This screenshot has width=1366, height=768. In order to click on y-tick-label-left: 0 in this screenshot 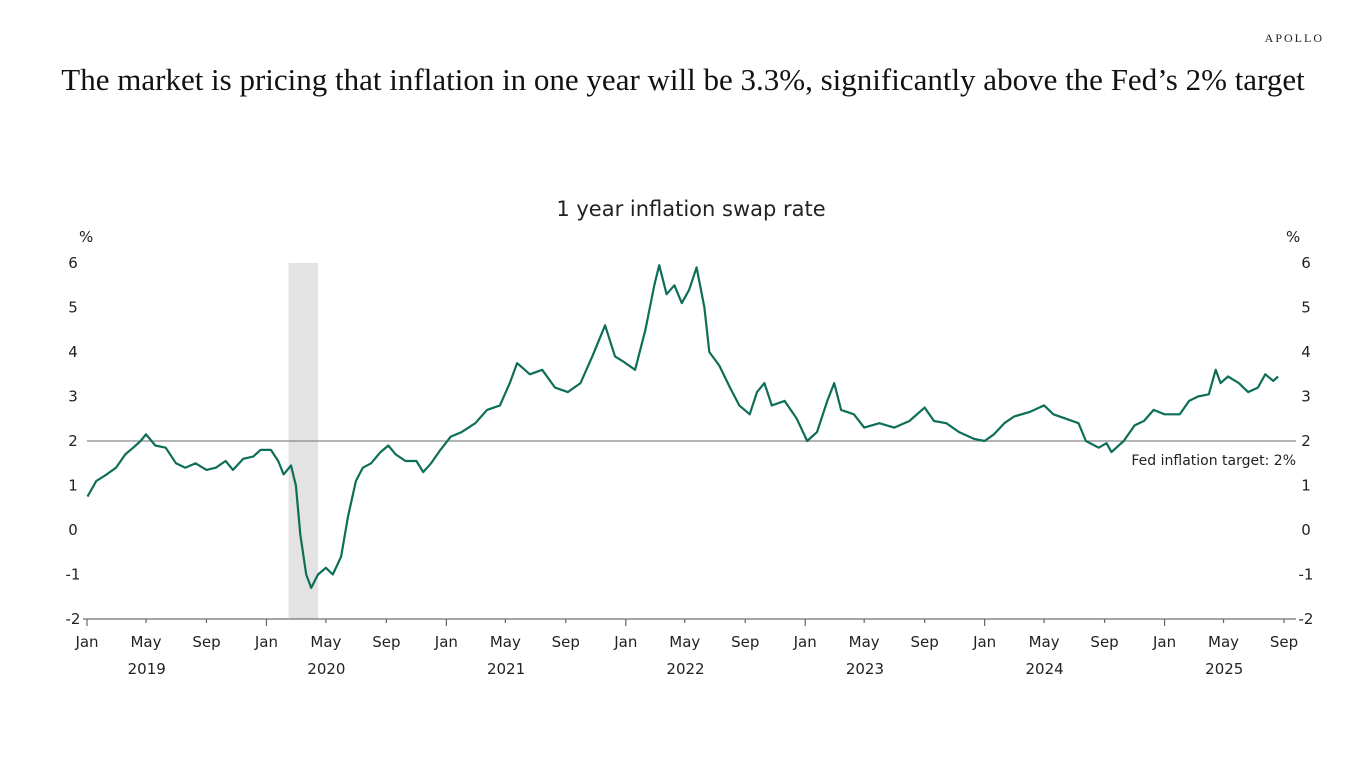, I will do `click(73, 530)`.